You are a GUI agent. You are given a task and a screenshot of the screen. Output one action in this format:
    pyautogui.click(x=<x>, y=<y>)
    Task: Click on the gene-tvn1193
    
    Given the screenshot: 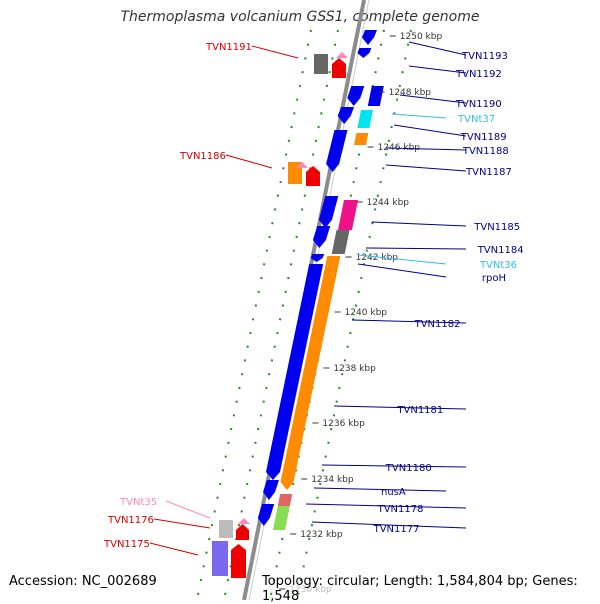 What is the action you would take?
    pyautogui.click(x=369, y=37)
    